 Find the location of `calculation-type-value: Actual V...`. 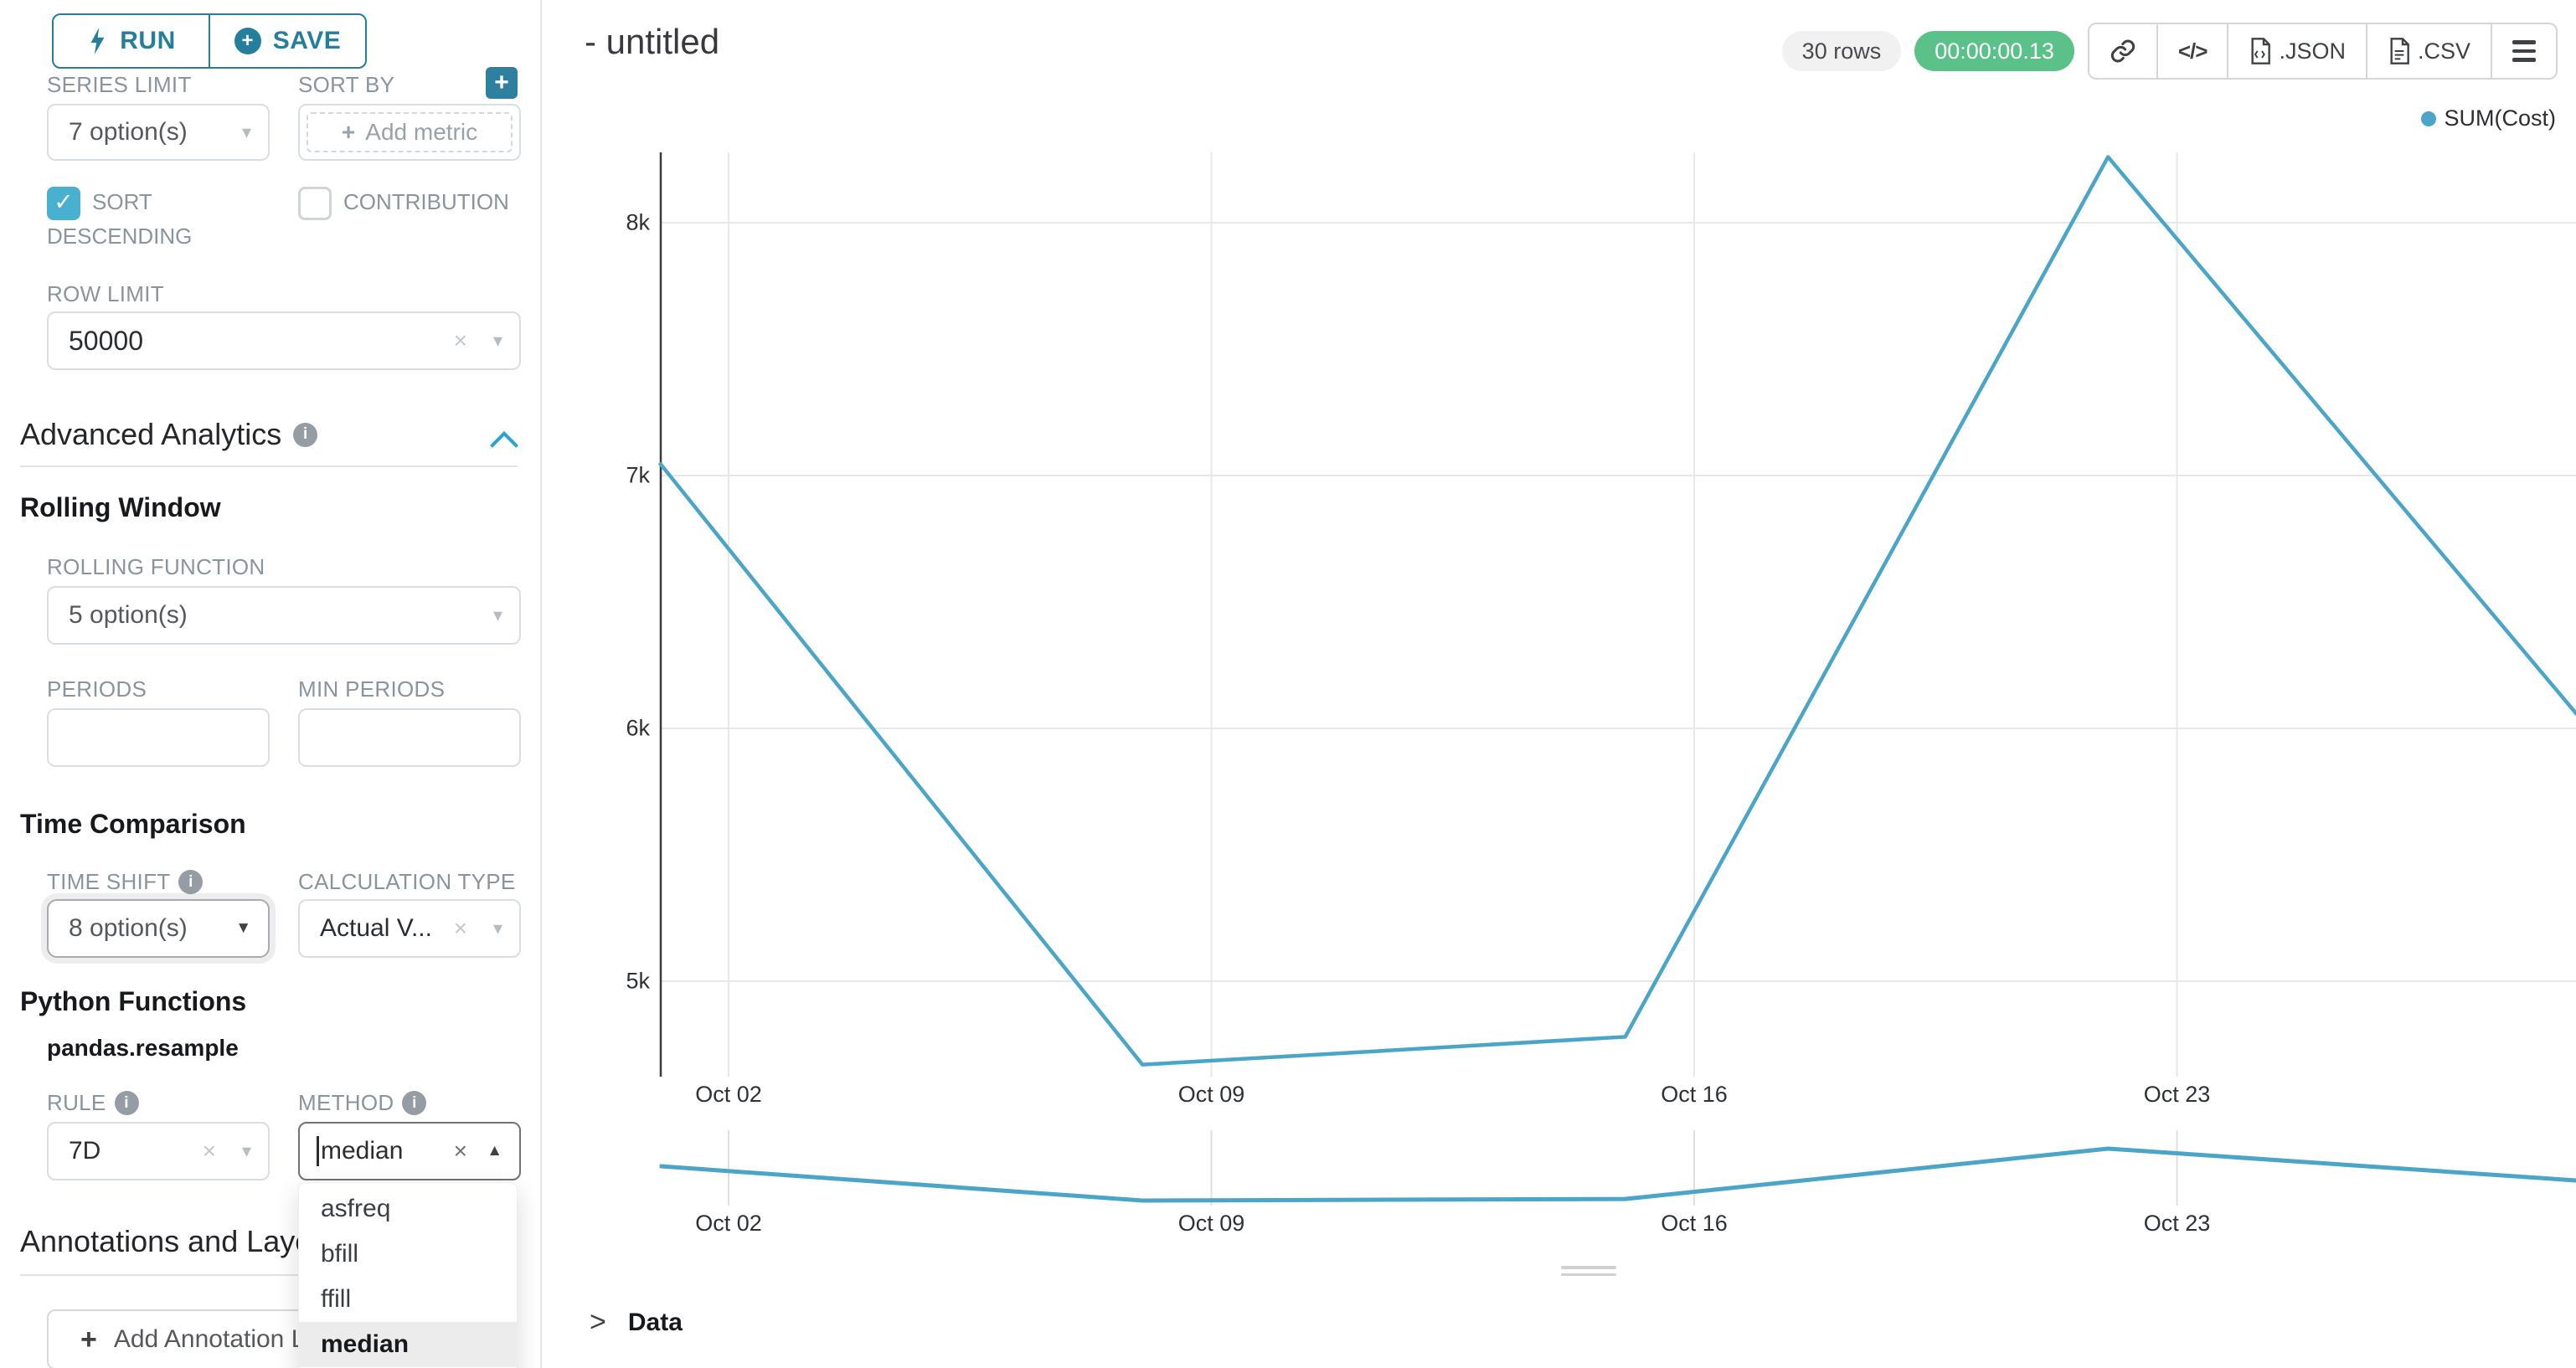

calculation-type-value: Actual V... is located at coordinates (376, 928).